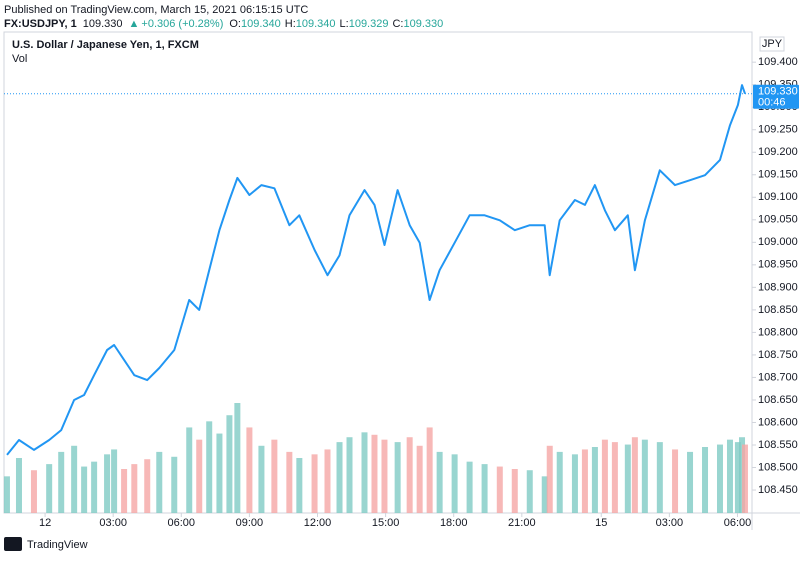 This screenshot has height=565, width=800. I want to click on x-tick-label: 12, so click(45, 523).